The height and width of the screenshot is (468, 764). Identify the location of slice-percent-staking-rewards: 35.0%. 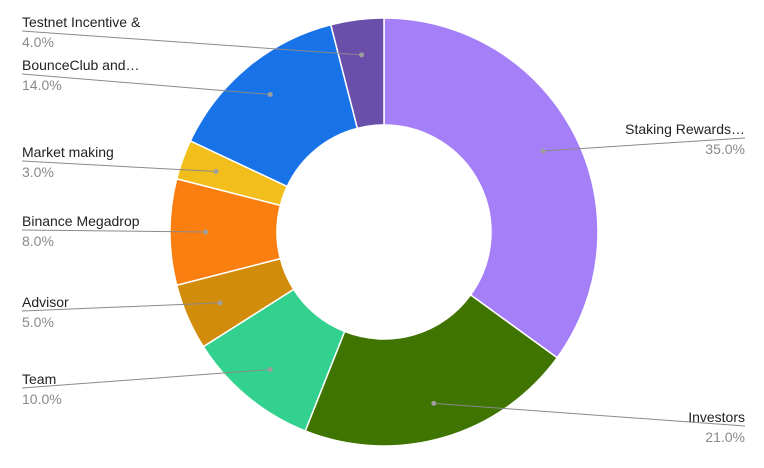
(725, 149).